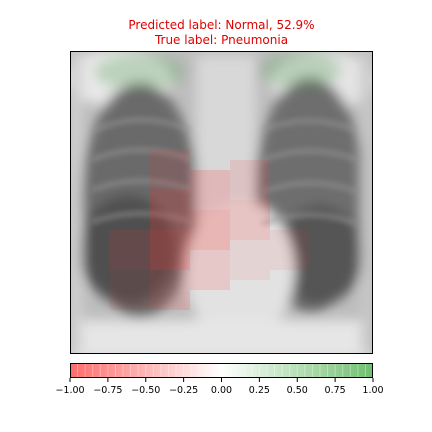 This screenshot has width=432, height=432. I want to click on colorbar-tick-label: 0.75, so click(335, 390).